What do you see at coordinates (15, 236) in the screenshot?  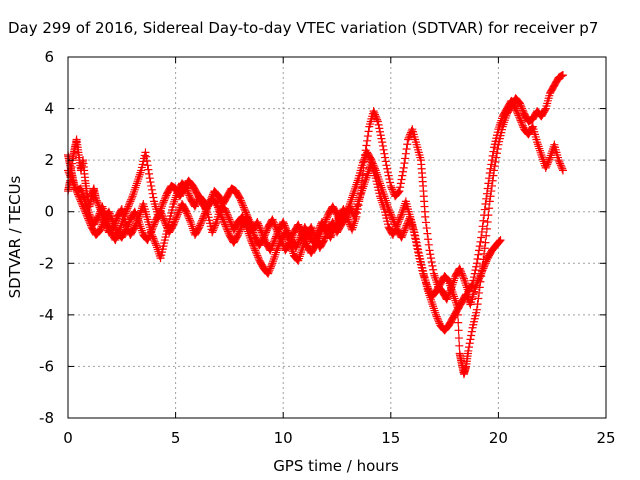 I see `y-axis-label: SDTVAR / TECUs` at bounding box center [15, 236].